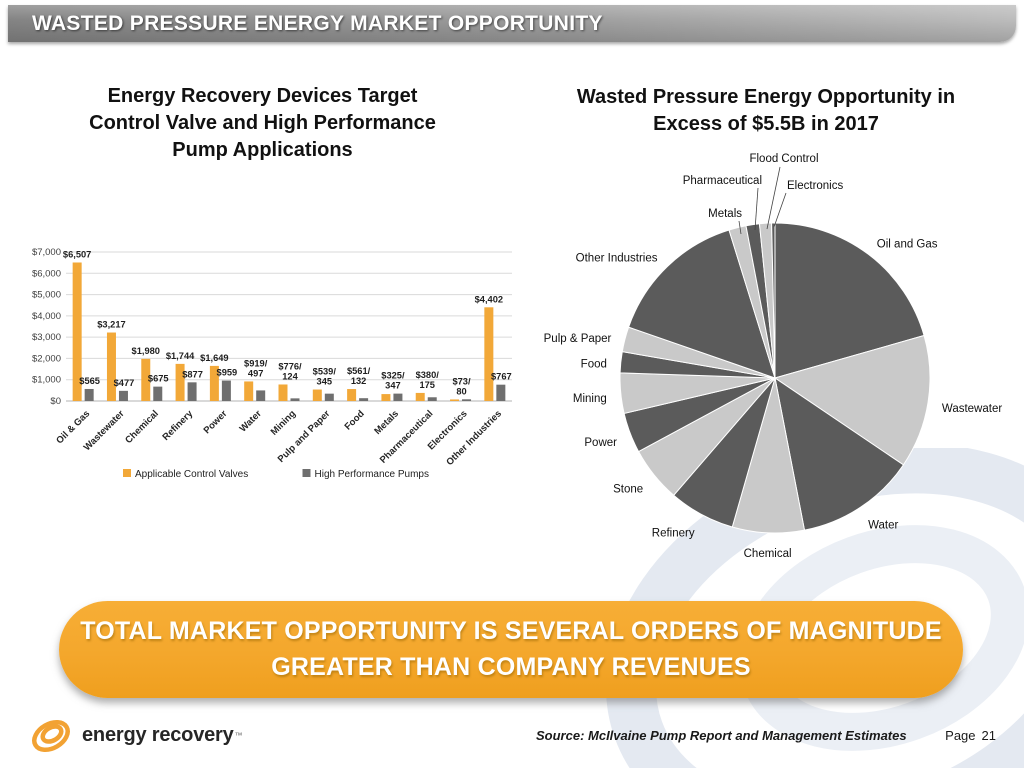  Describe the element at coordinates (766, 97) in the screenshot. I see `pie-chart-title-line1: Wasted Pressure Energy Opportunity in` at that location.